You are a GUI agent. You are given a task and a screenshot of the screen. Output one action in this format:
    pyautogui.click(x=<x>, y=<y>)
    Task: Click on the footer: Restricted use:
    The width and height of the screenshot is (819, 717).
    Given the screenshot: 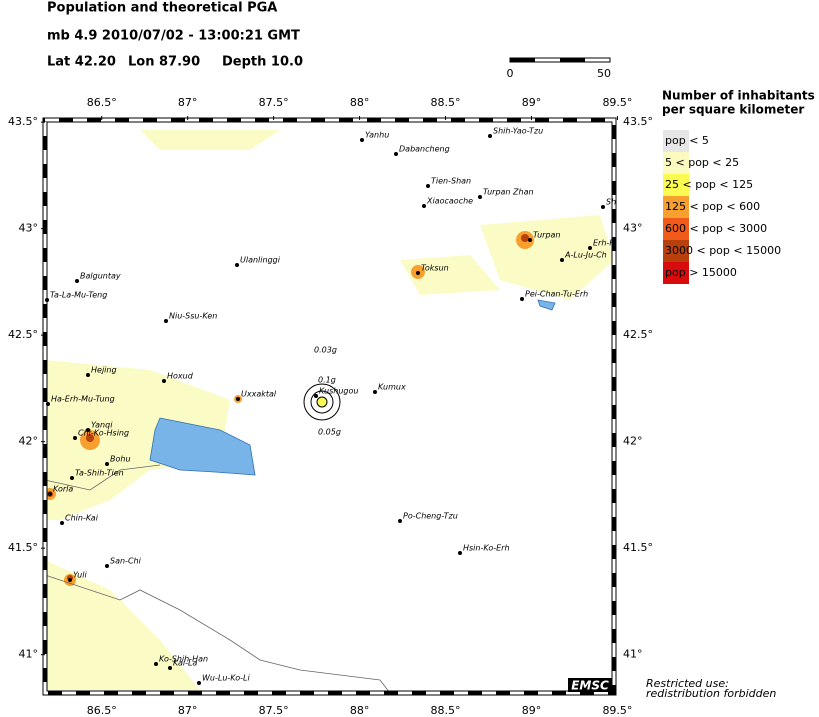 What is the action you would take?
    pyautogui.click(x=687, y=683)
    